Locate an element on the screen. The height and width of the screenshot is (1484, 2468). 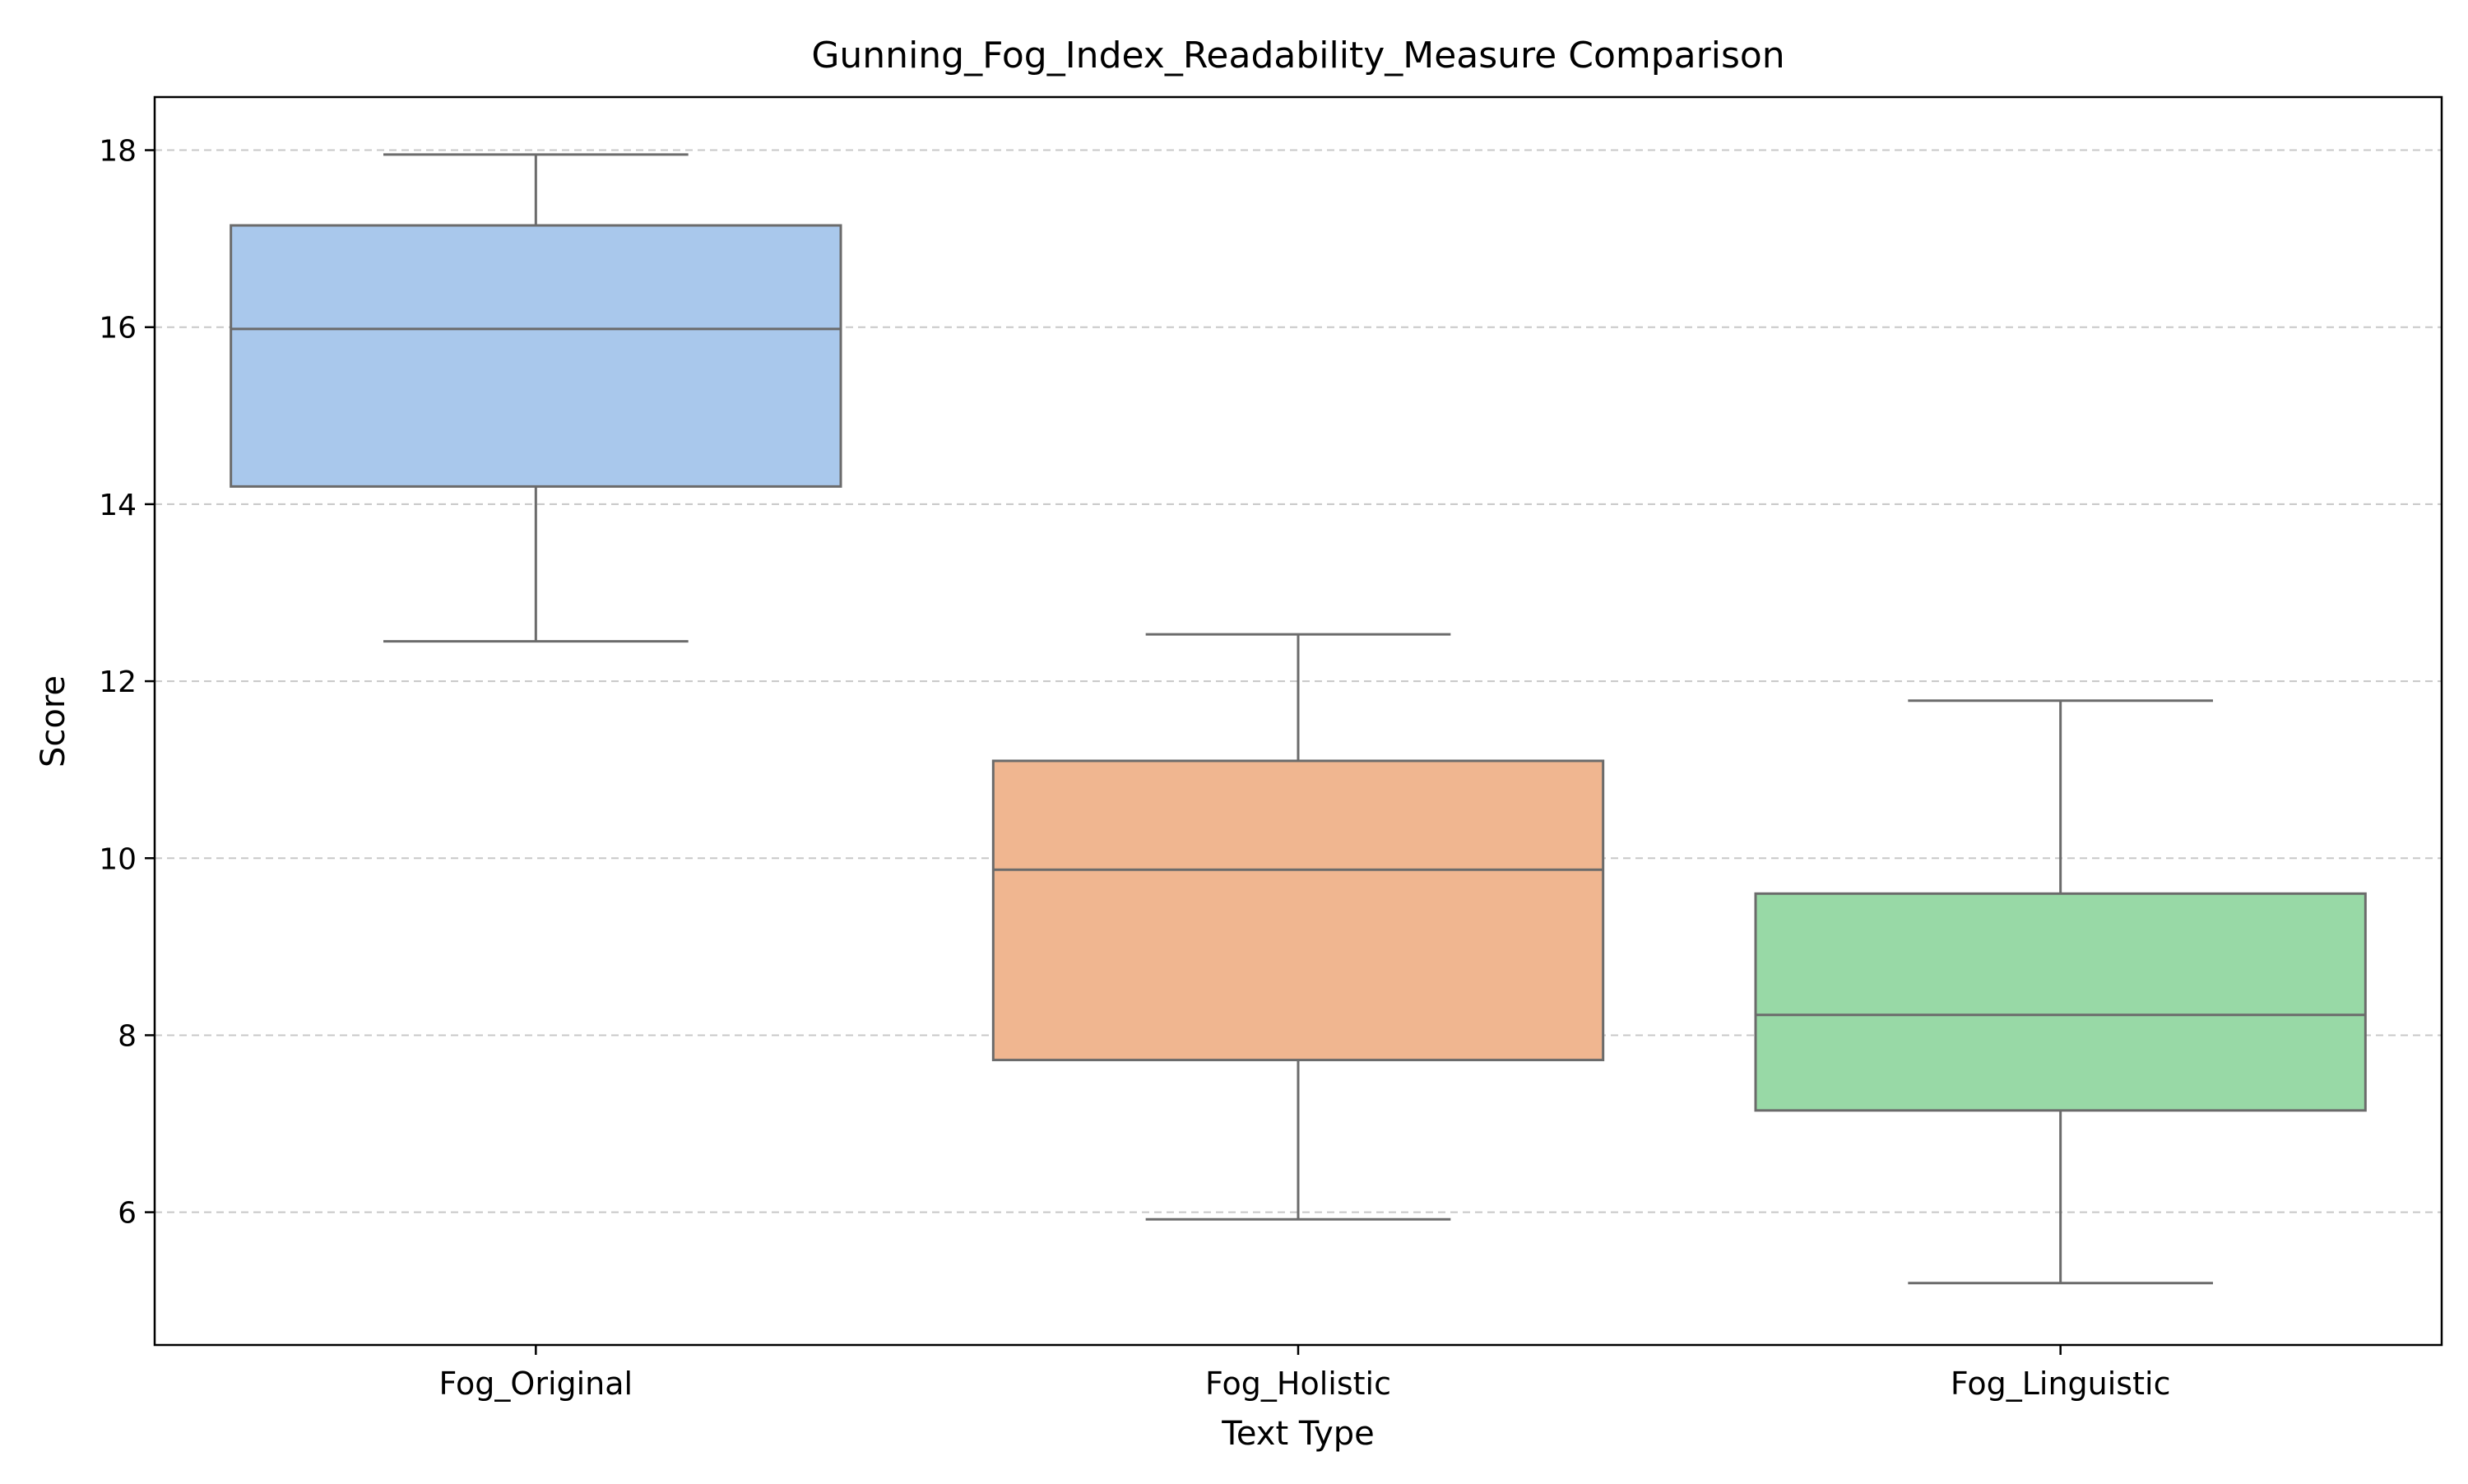
box-Fog_Holistic is located at coordinates (1298, 927).